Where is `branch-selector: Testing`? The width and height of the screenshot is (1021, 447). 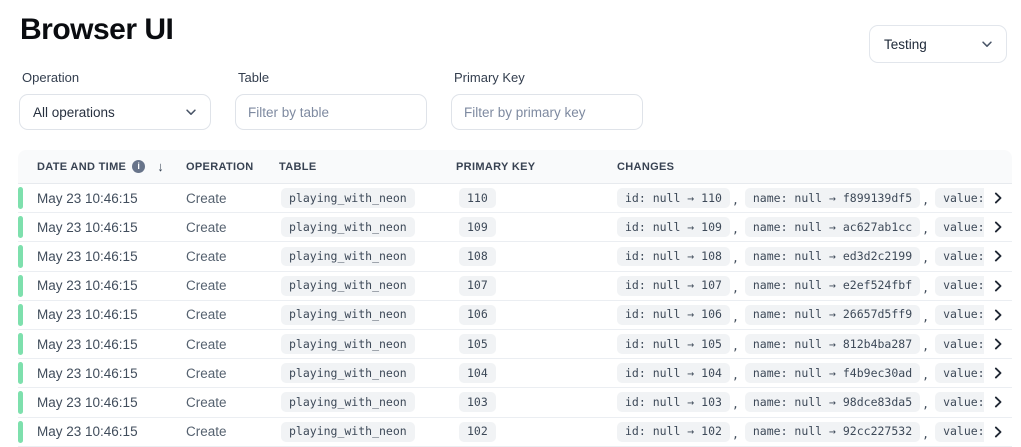 branch-selector: Testing is located at coordinates (938, 44).